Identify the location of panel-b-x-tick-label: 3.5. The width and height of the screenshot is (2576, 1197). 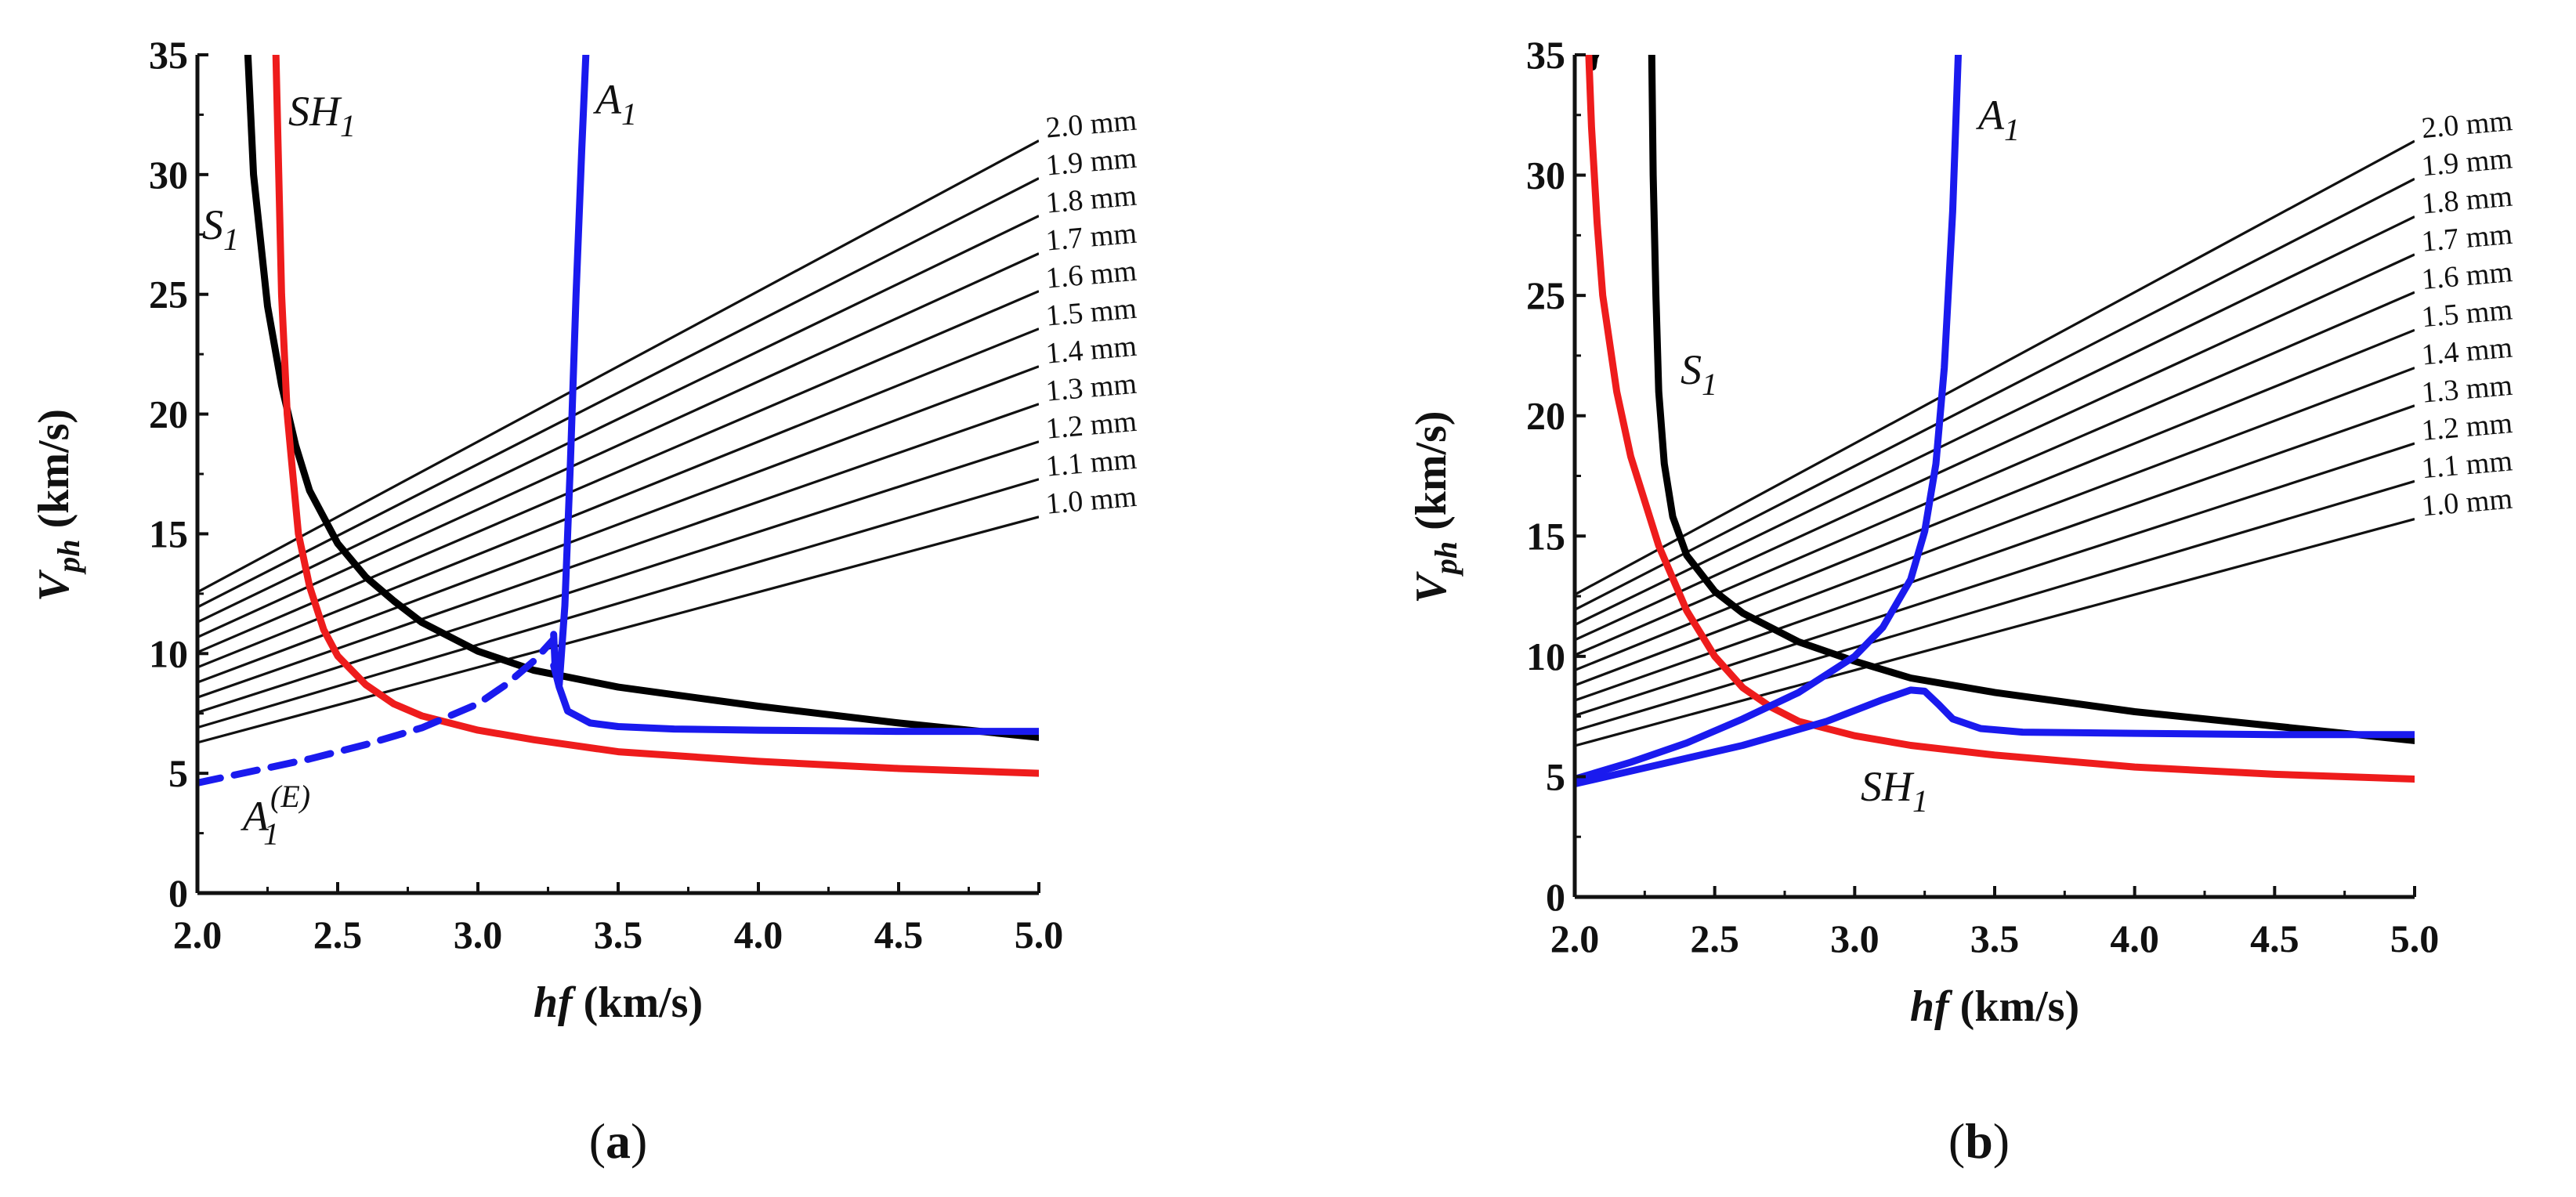
(1995, 938).